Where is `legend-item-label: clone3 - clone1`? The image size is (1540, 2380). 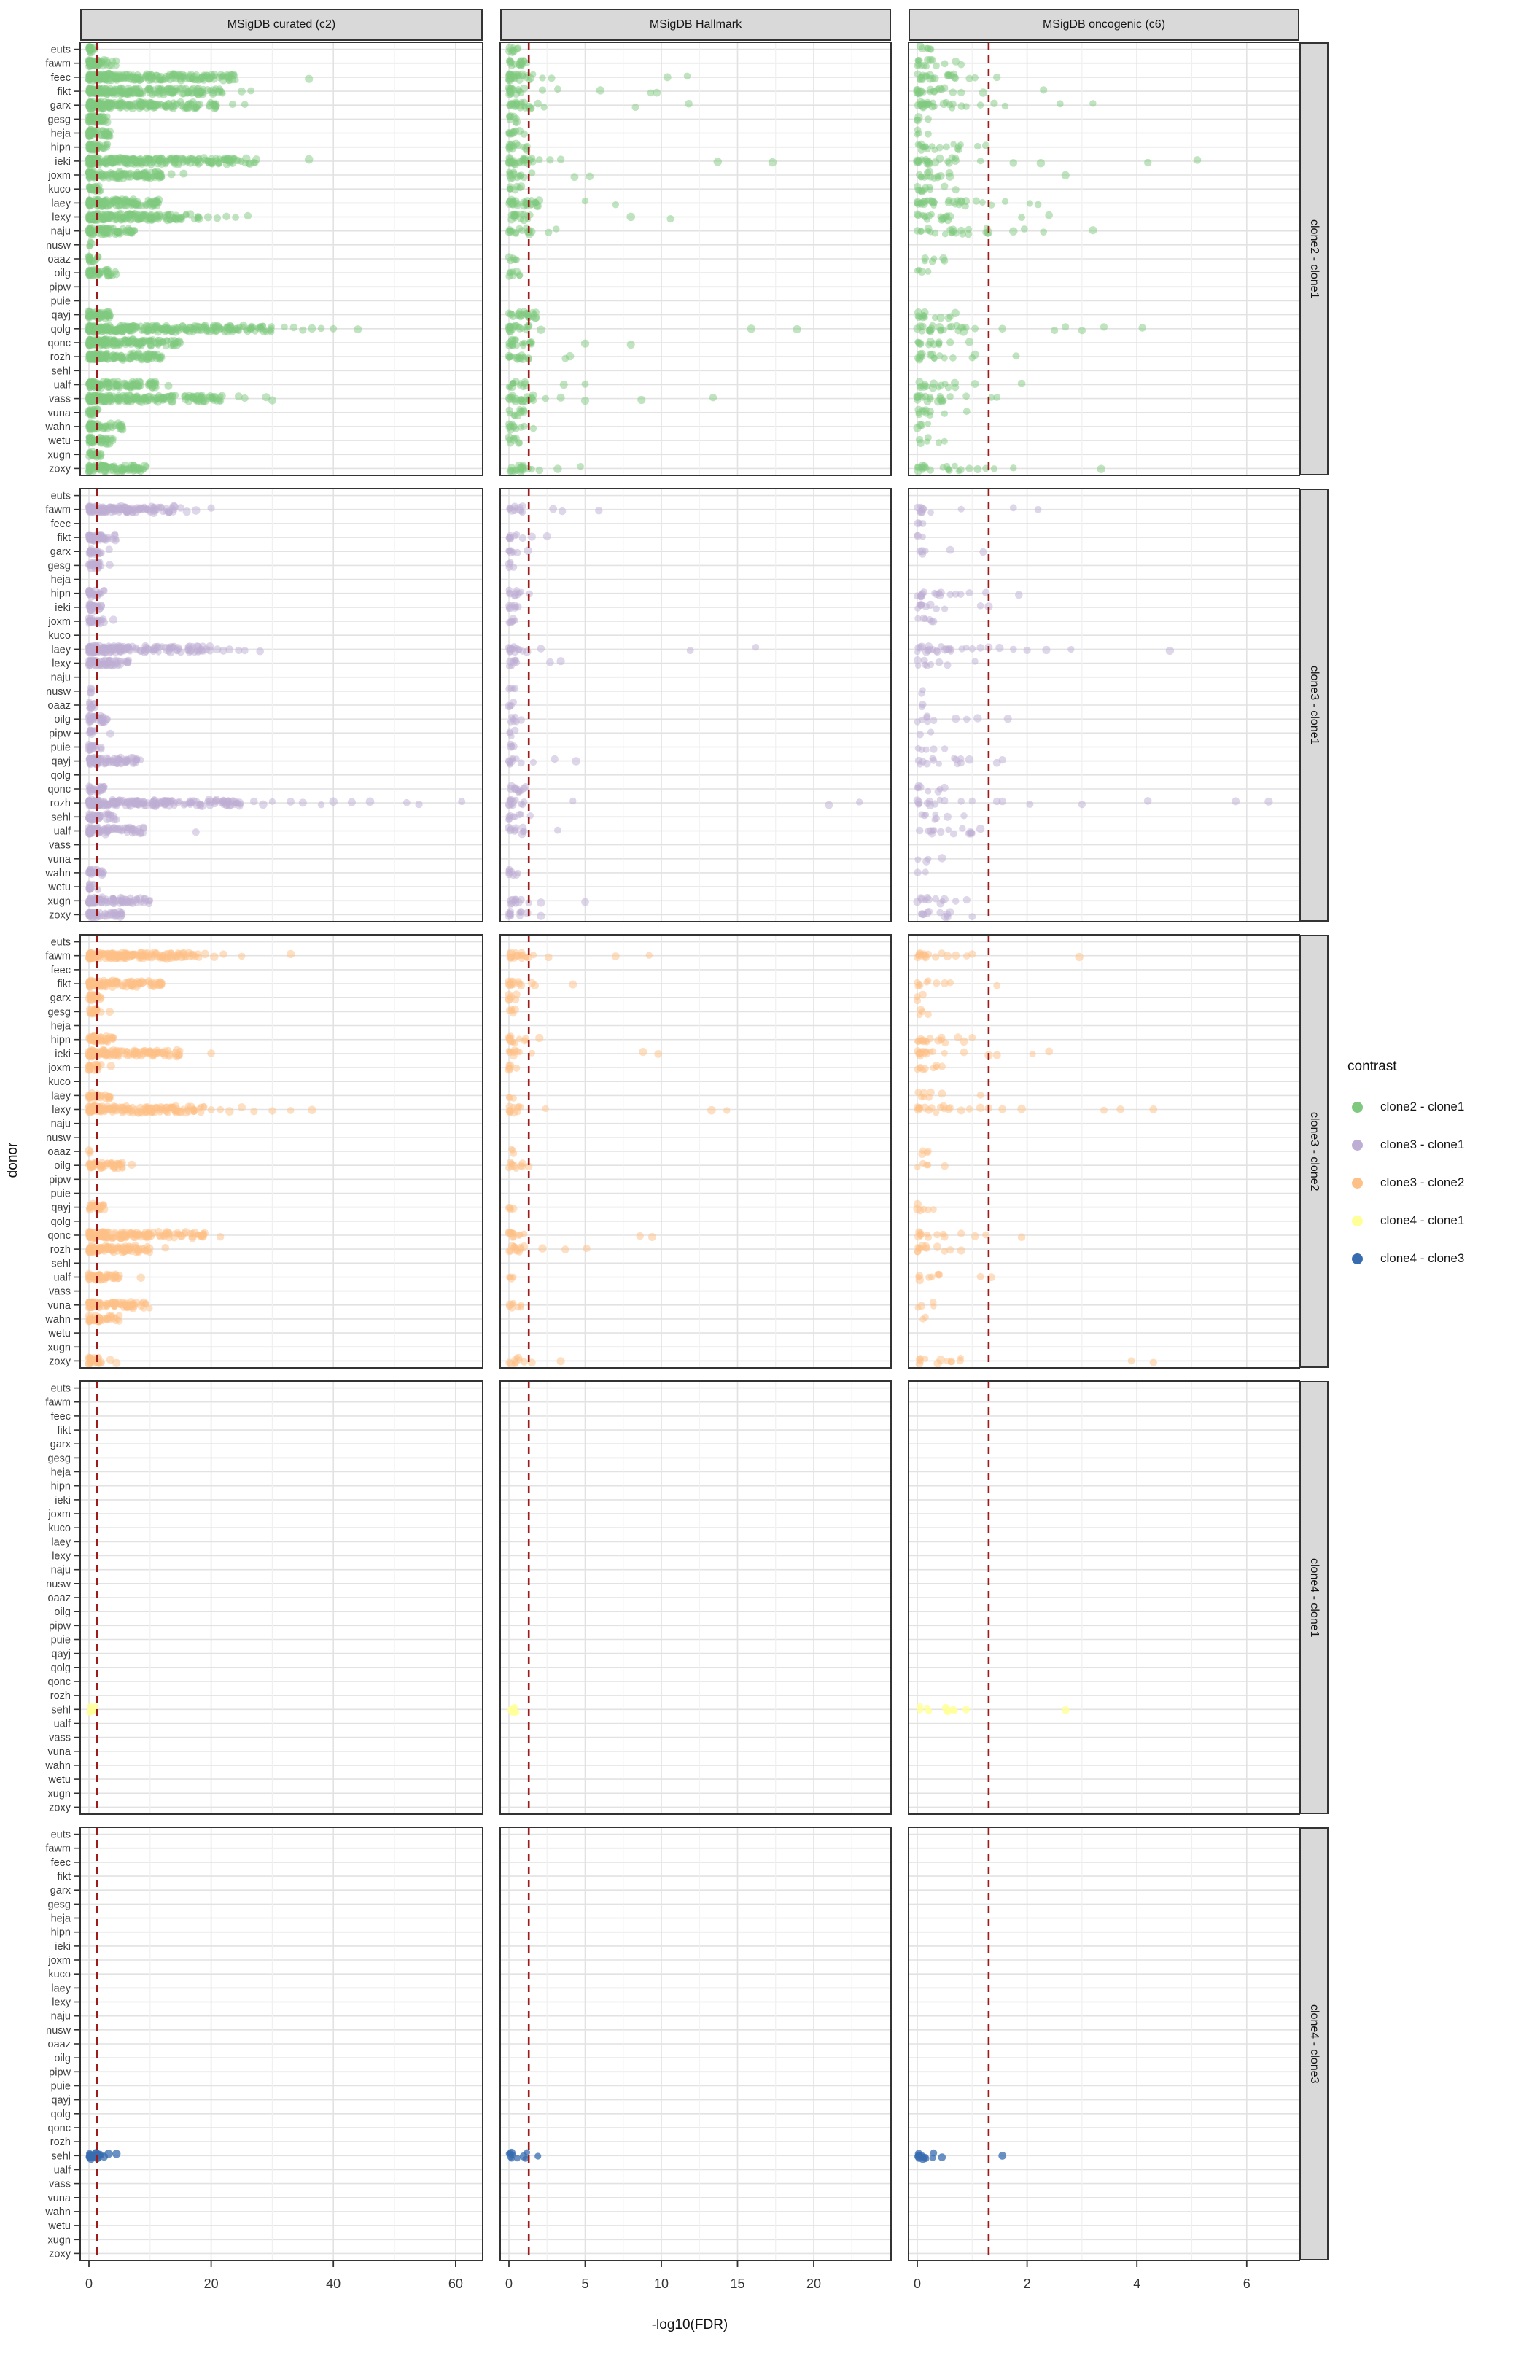
legend-item-label: clone3 - clone1 is located at coordinates (1422, 1144).